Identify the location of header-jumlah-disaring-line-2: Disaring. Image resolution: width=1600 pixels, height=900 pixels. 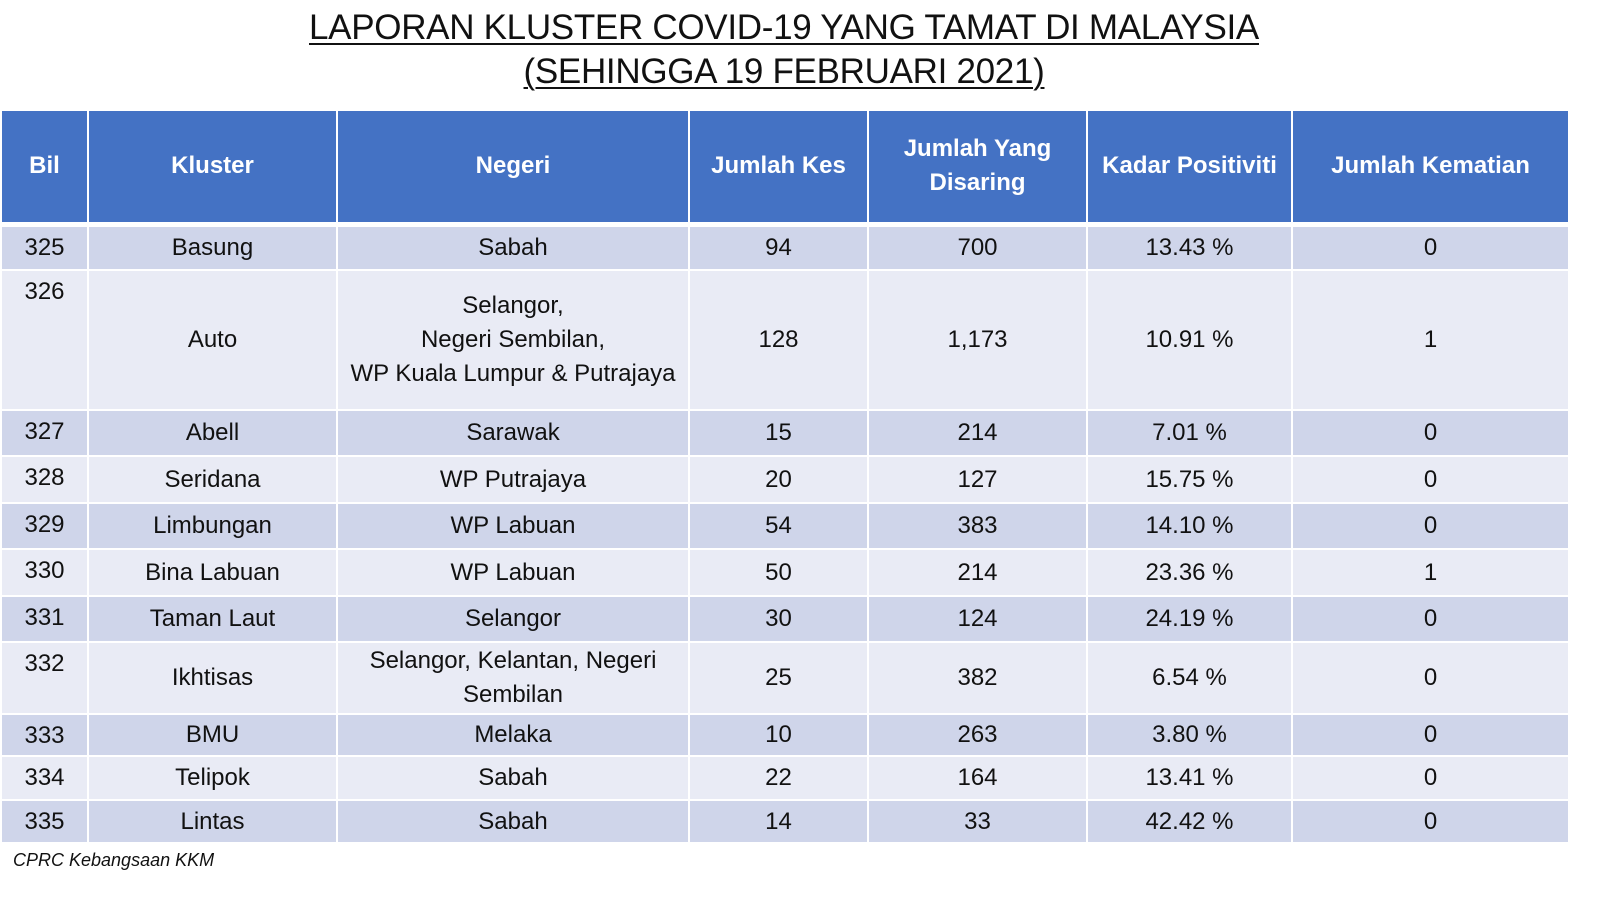
(977, 183).